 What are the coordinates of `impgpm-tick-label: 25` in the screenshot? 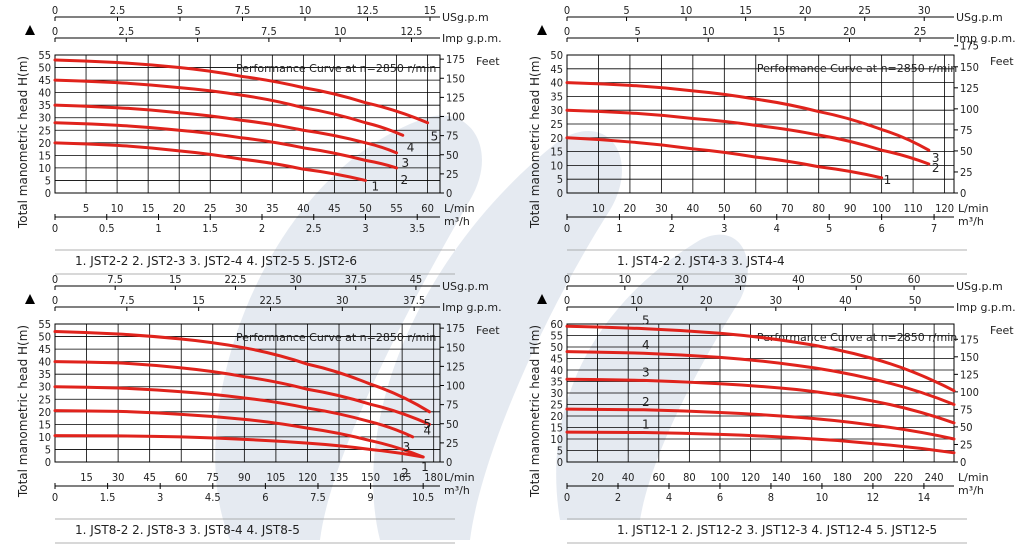 It's located at (920, 31).